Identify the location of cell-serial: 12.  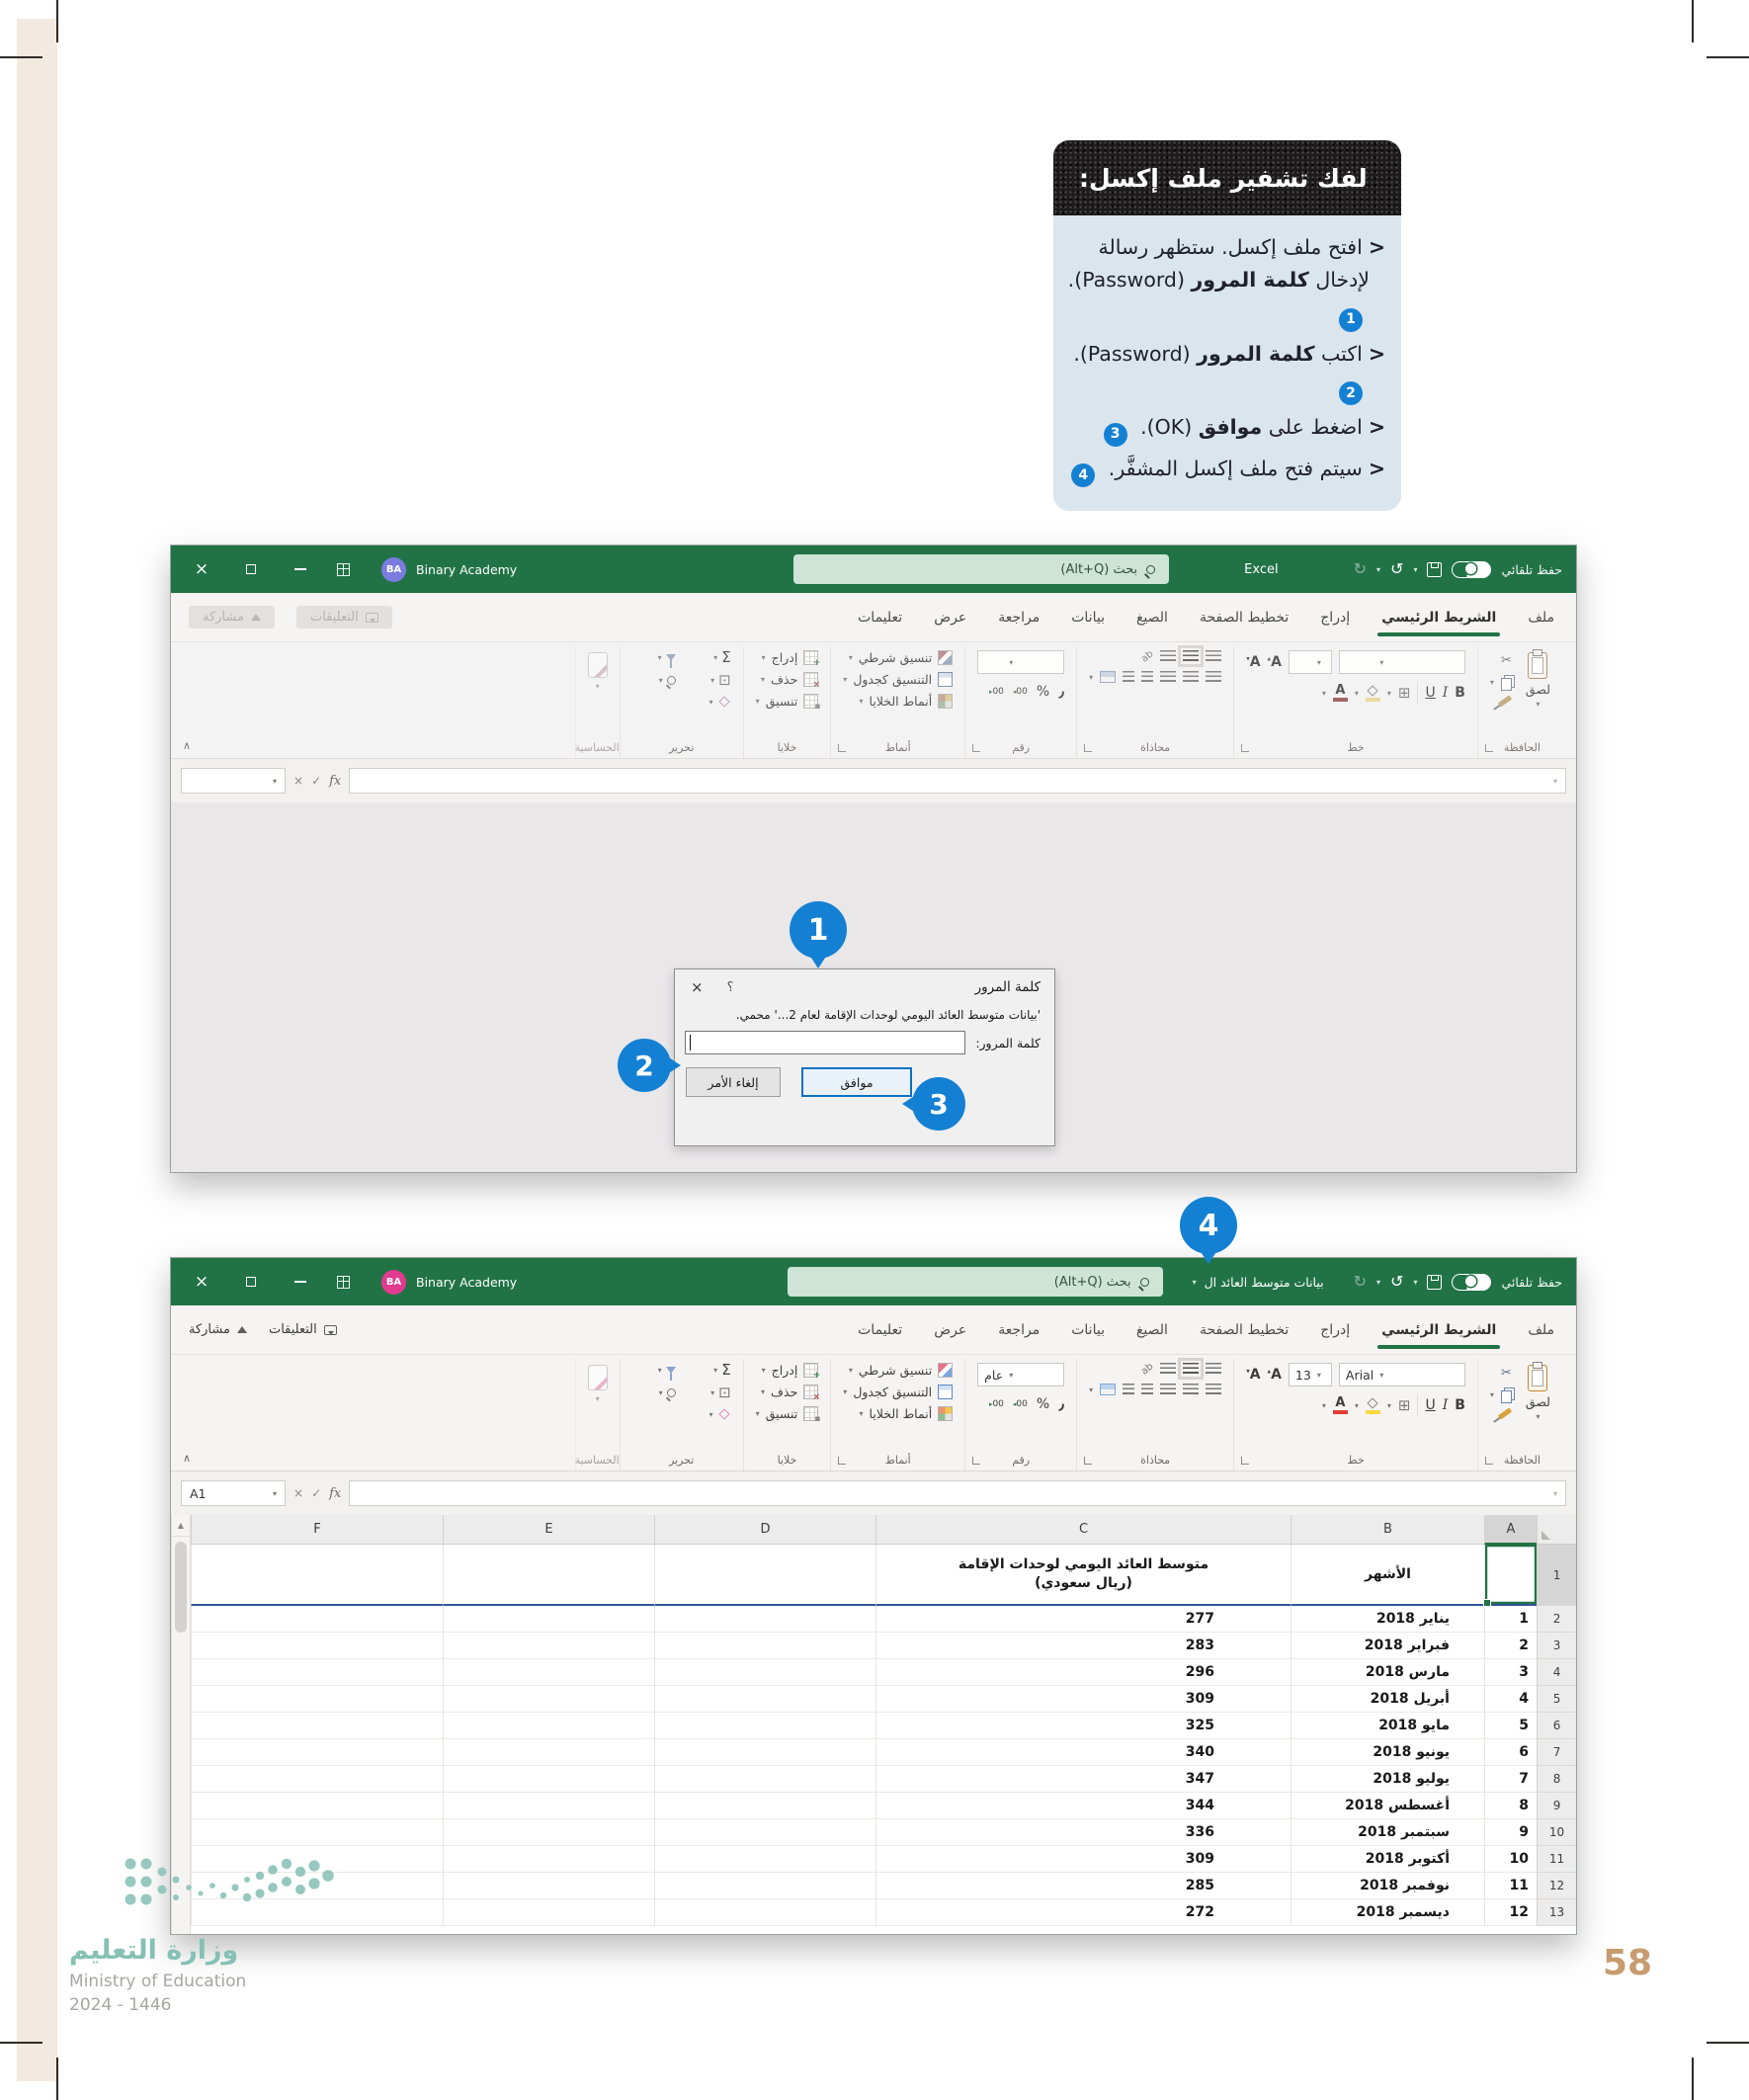
(1510, 1912).